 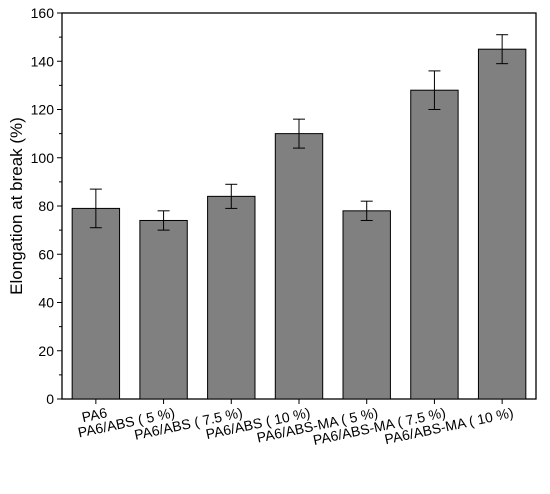 I want to click on y-tick-label: 60, so click(x=46, y=254).